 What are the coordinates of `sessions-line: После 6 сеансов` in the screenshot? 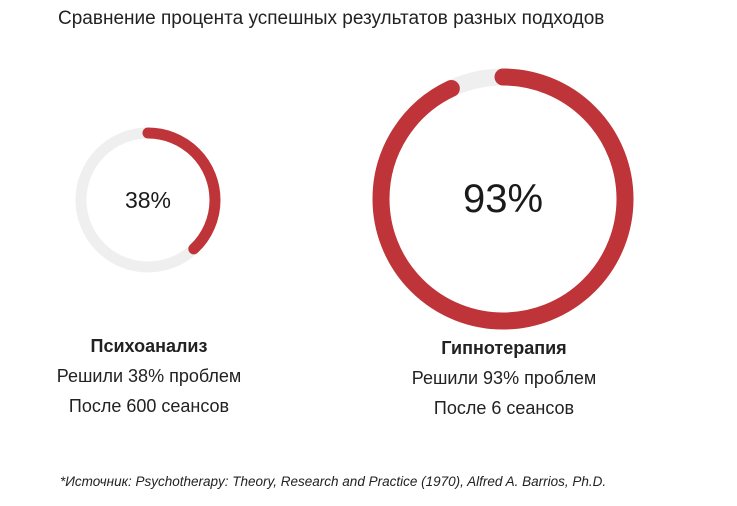 It's located at (504, 408).